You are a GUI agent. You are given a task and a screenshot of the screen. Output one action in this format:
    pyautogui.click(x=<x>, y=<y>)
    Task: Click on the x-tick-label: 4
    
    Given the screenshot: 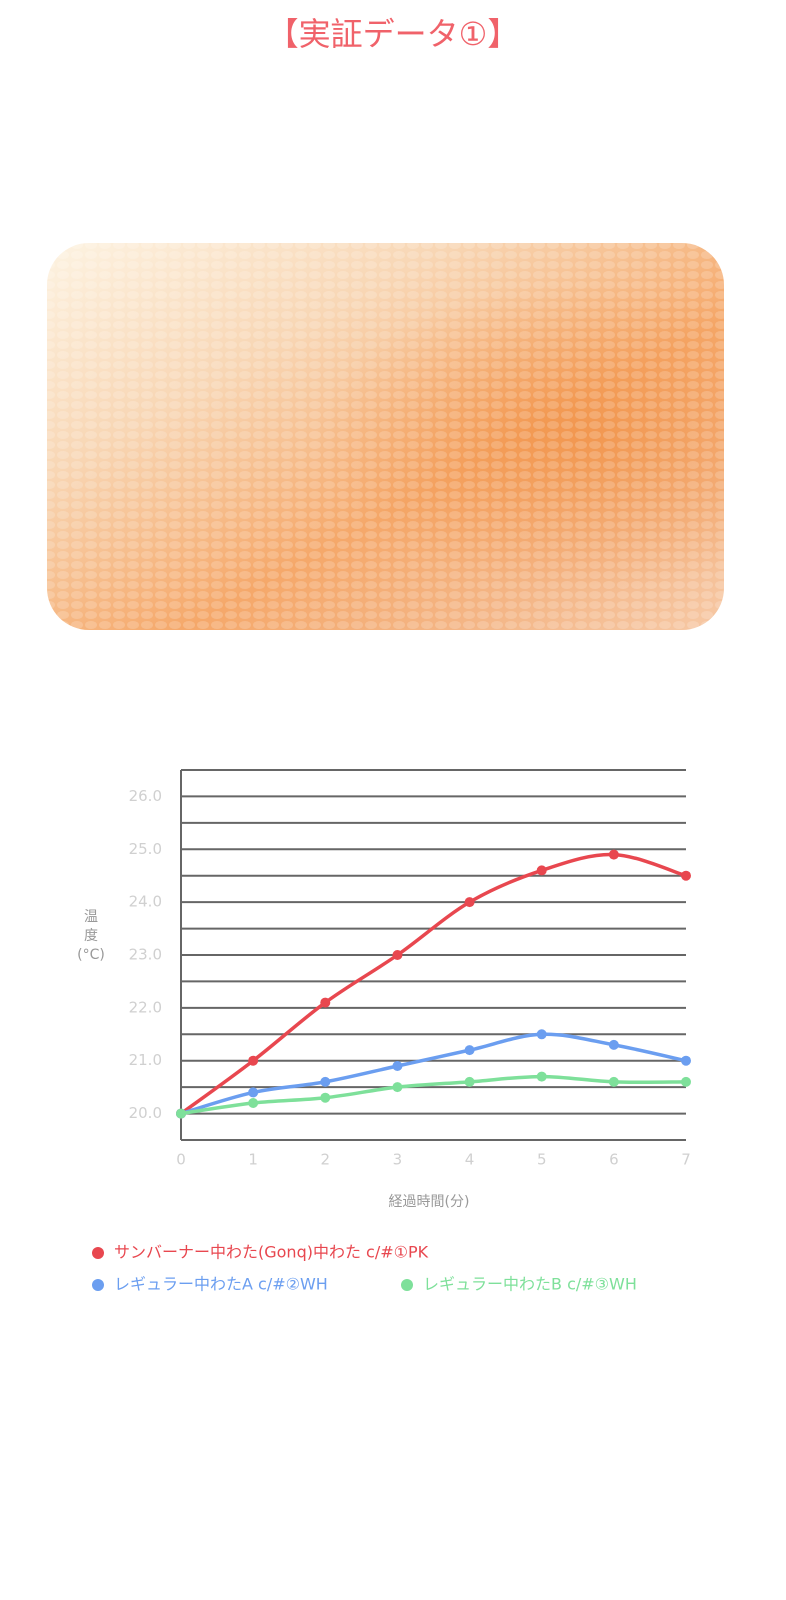 What is the action you would take?
    pyautogui.click(x=470, y=1160)
    